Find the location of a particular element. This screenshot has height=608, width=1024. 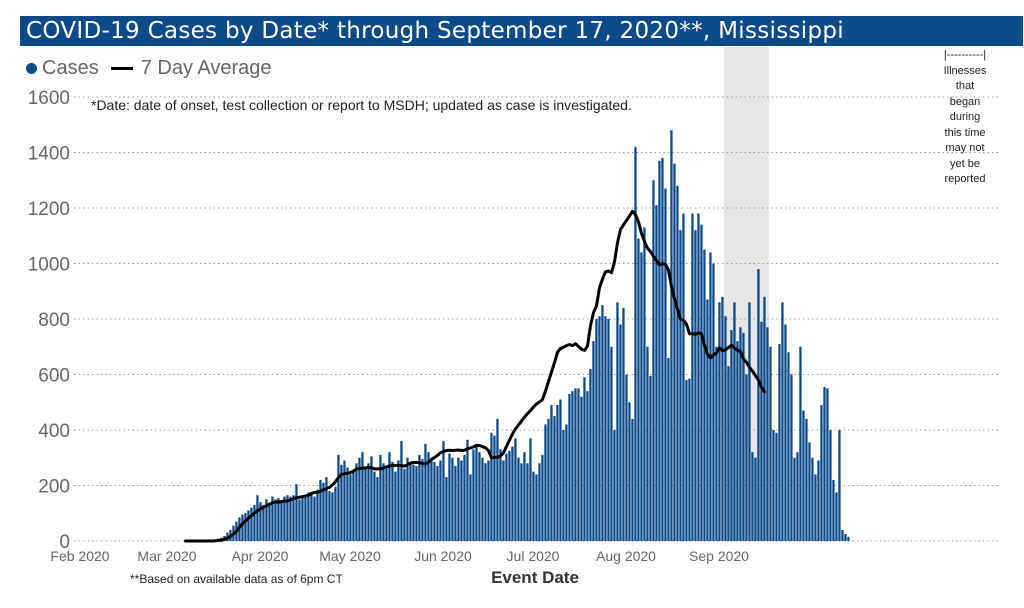

reporting-lag-note-line: may not is located at coordinates (965, 148).